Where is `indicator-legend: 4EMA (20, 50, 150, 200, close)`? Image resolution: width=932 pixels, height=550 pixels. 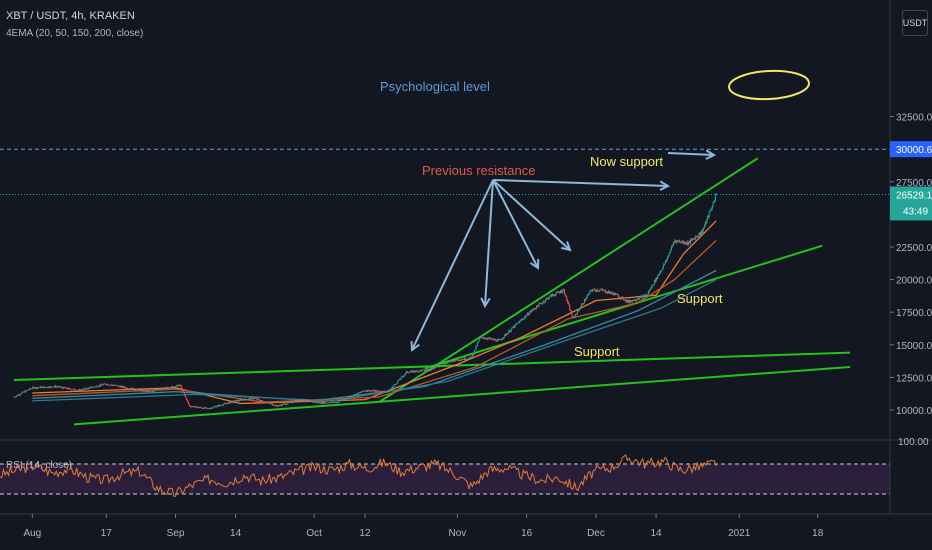 indicator-legend: 4EMA (20, 50, 150, 200, close) is located at coordinates (75, 33).